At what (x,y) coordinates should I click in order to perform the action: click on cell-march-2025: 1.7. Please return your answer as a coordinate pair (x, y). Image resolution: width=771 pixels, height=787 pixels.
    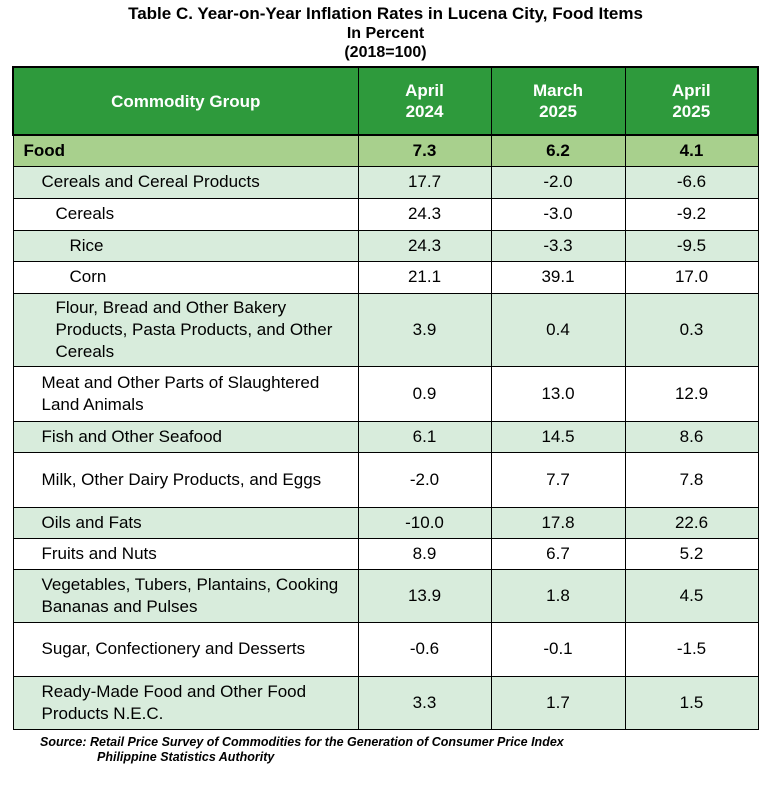
    Looking at the image, I should click on (558, 702).